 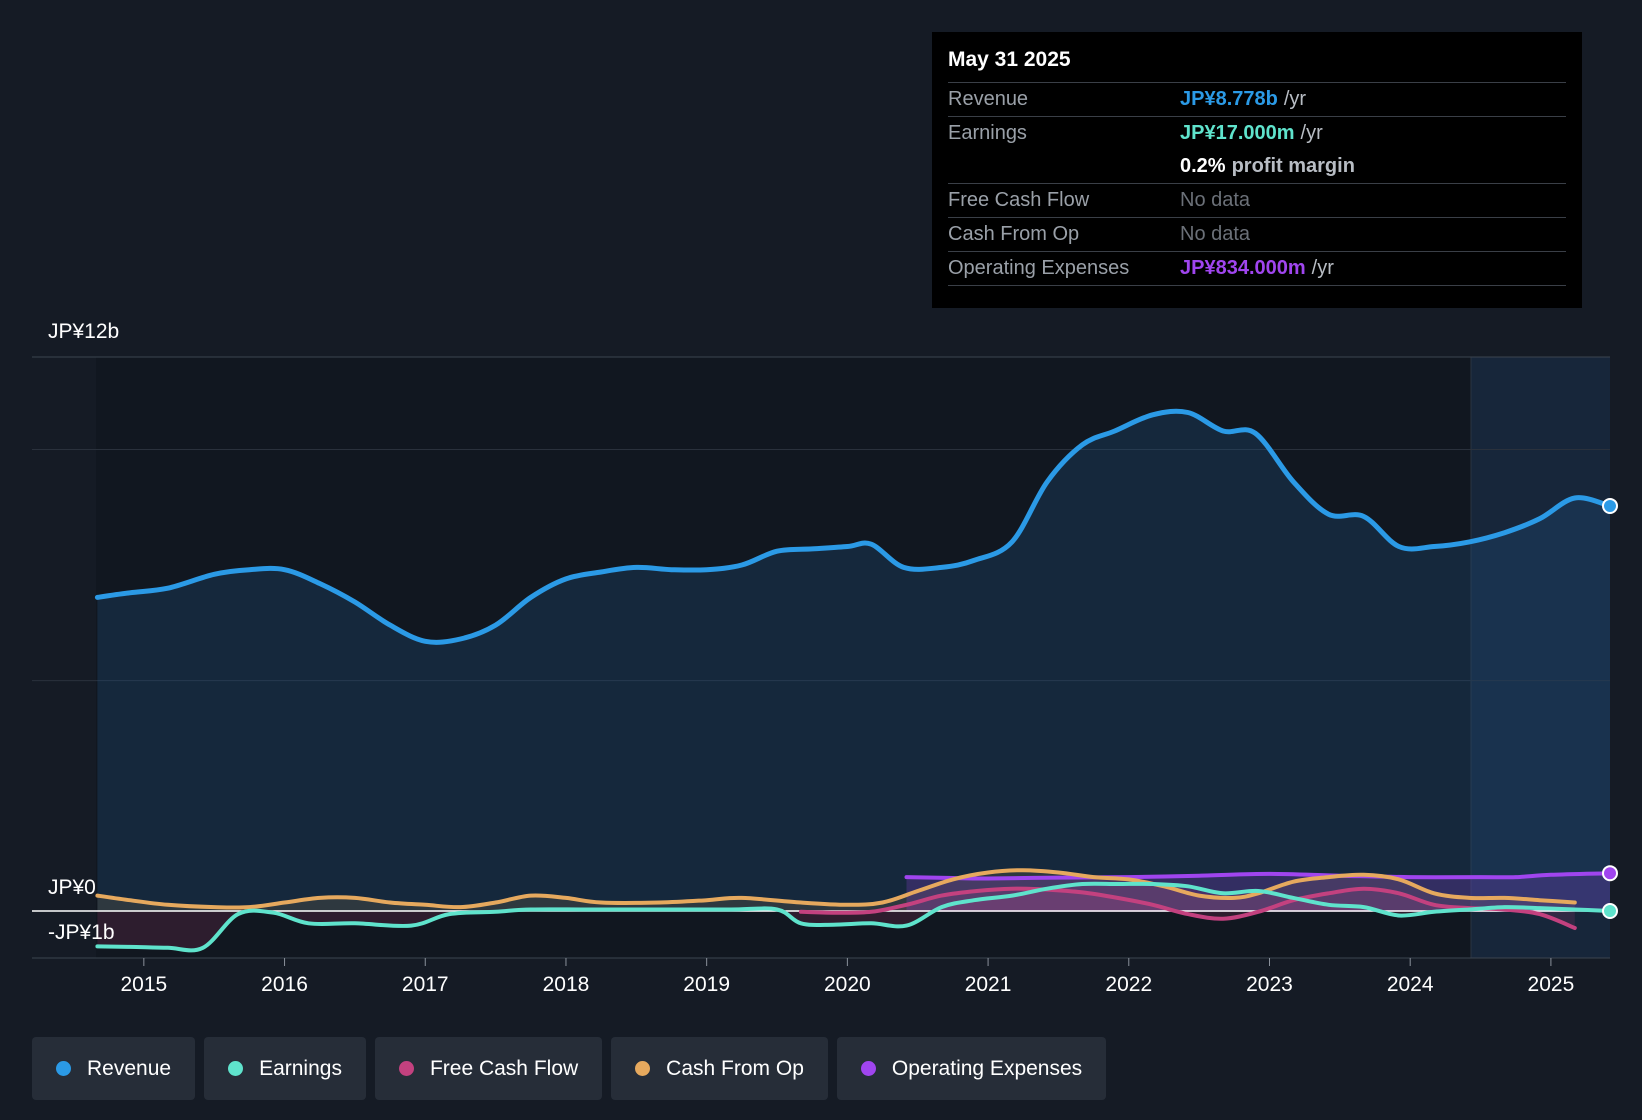 What do you see at coordinates (1322, 268) in the screenshot?
I see `tooltip-unit-opex: /yr` at bounding box center [1322, 268].